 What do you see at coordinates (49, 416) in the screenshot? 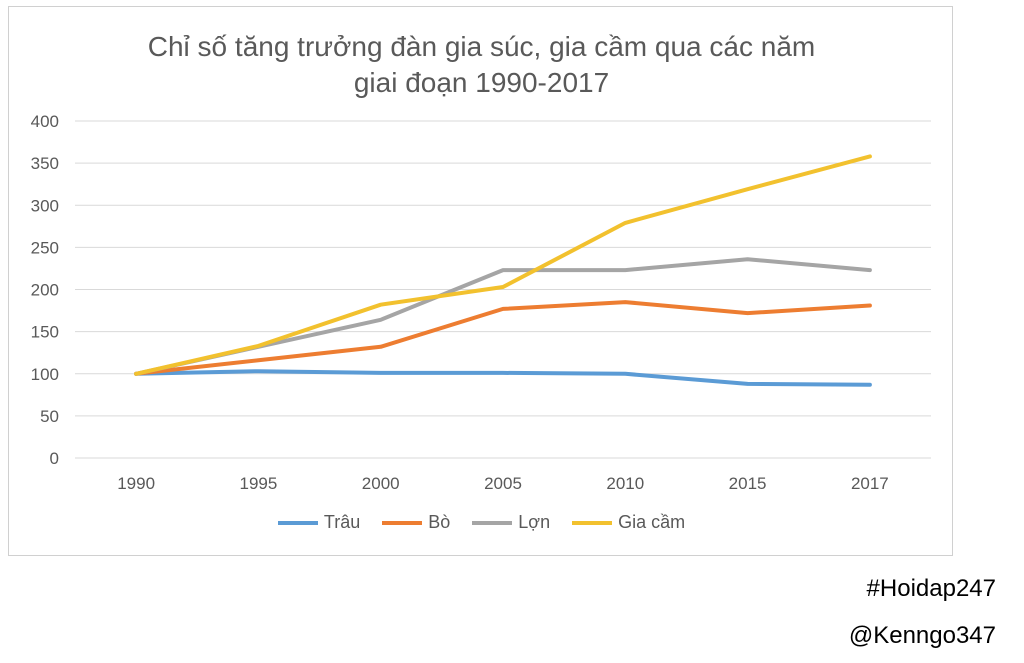
I see `y-tick-label: 50` at bounding box center [49, 416].